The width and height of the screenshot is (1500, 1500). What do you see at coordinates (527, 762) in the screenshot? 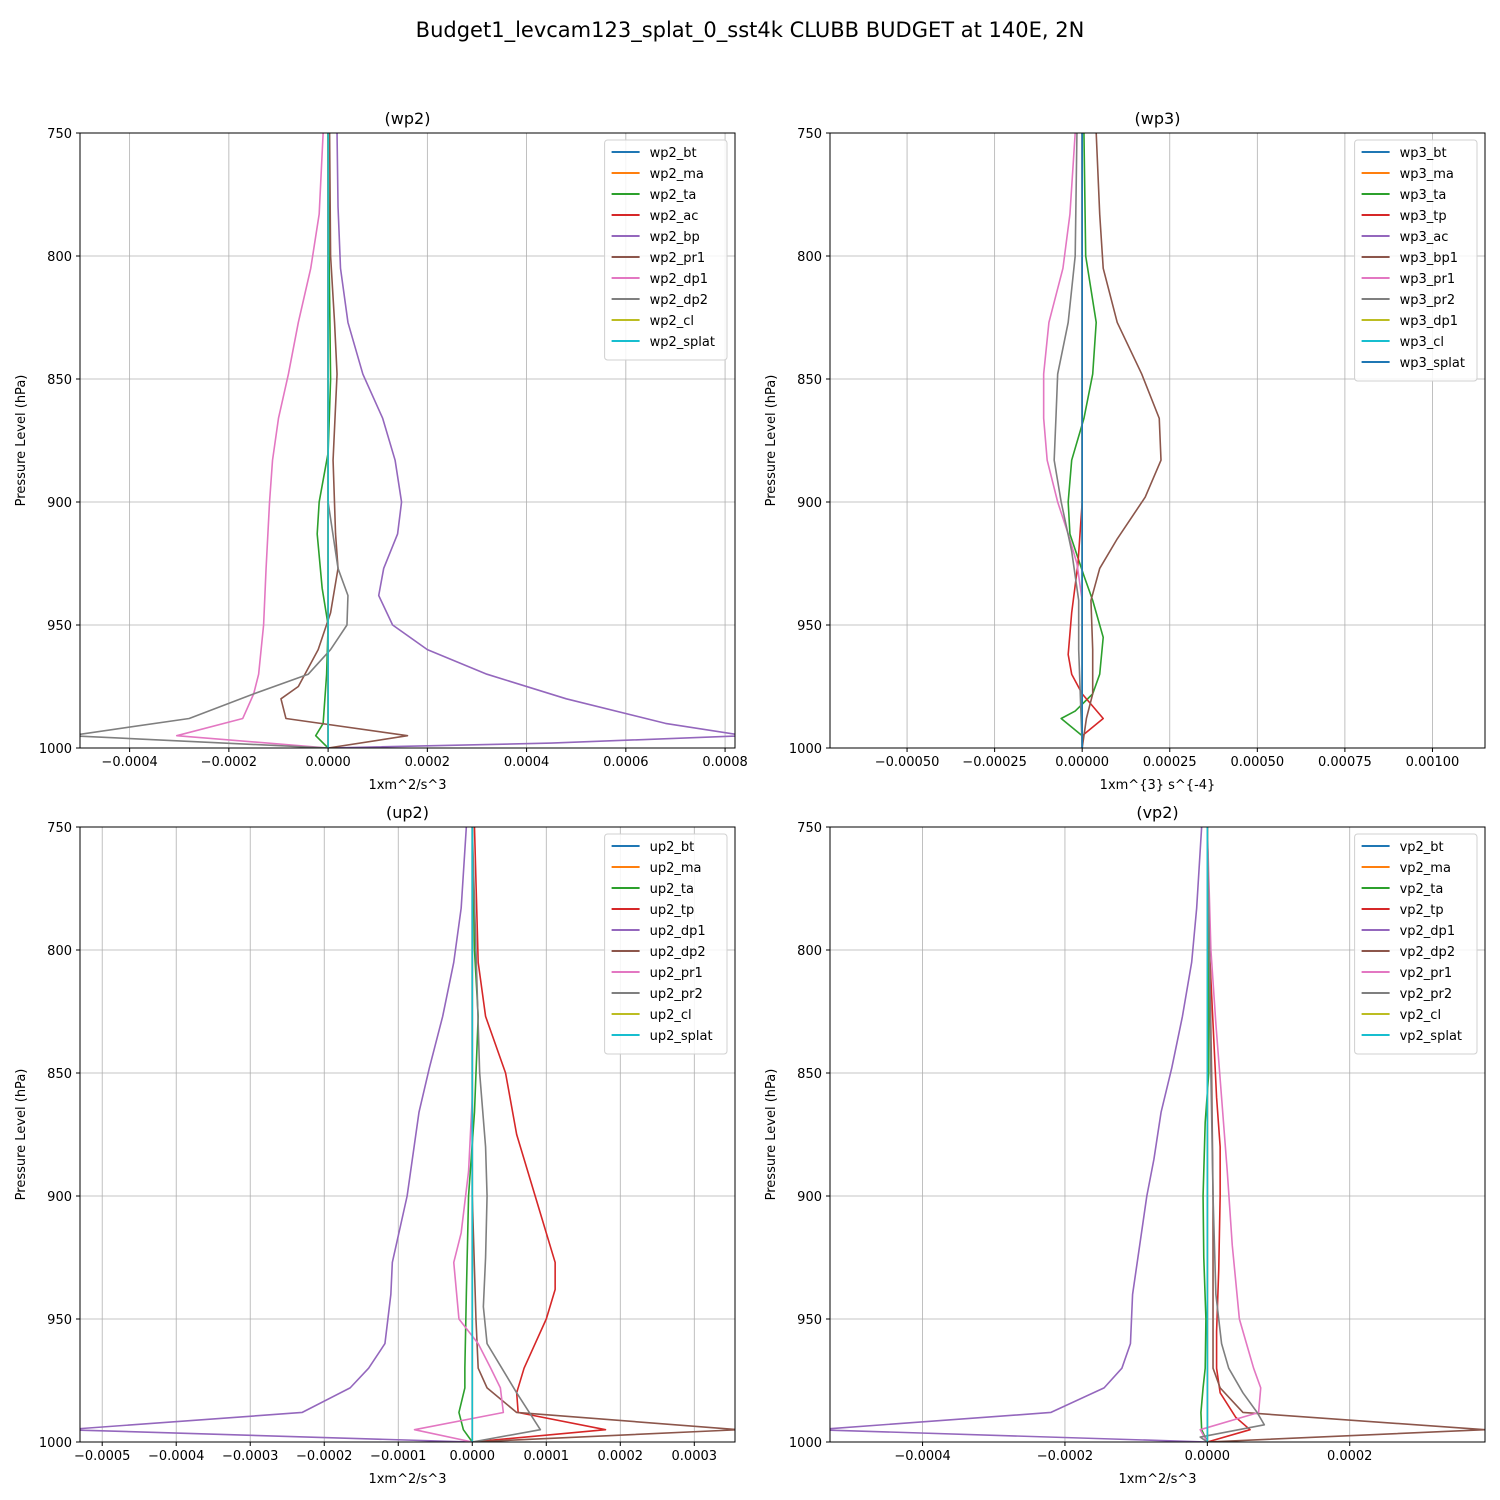
I see `x-tick-label: 0.0004` at bounding box center [527, 762].